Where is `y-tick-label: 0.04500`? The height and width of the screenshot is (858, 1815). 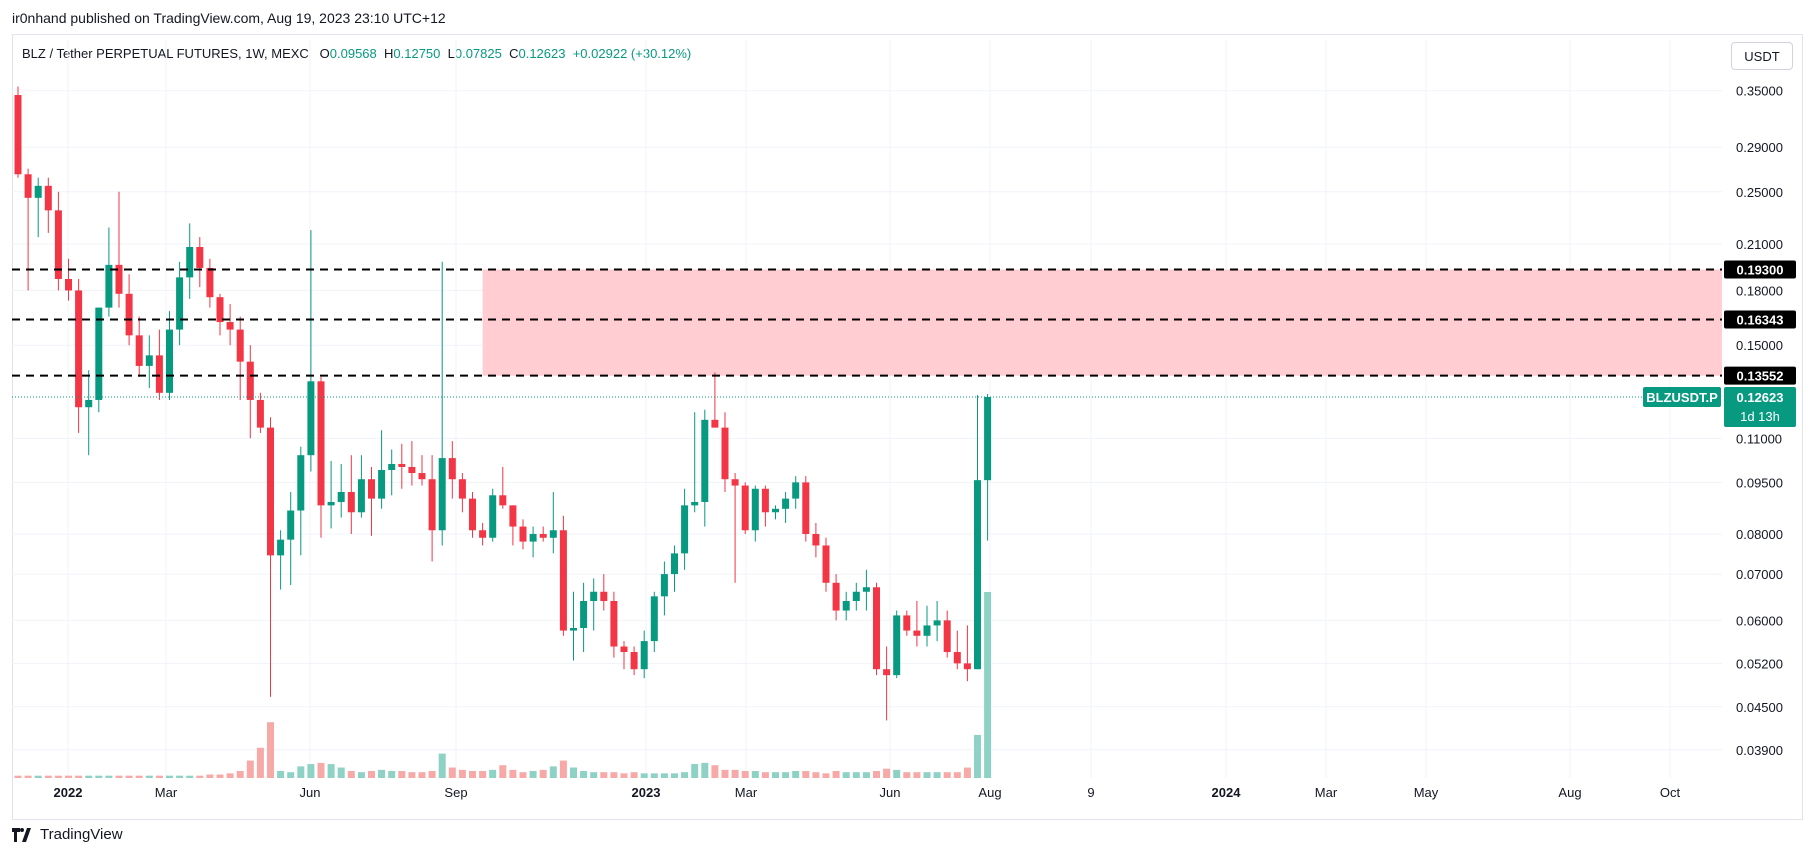
y-tick-label: 0.04500 is located at coordinates (1759, 707).